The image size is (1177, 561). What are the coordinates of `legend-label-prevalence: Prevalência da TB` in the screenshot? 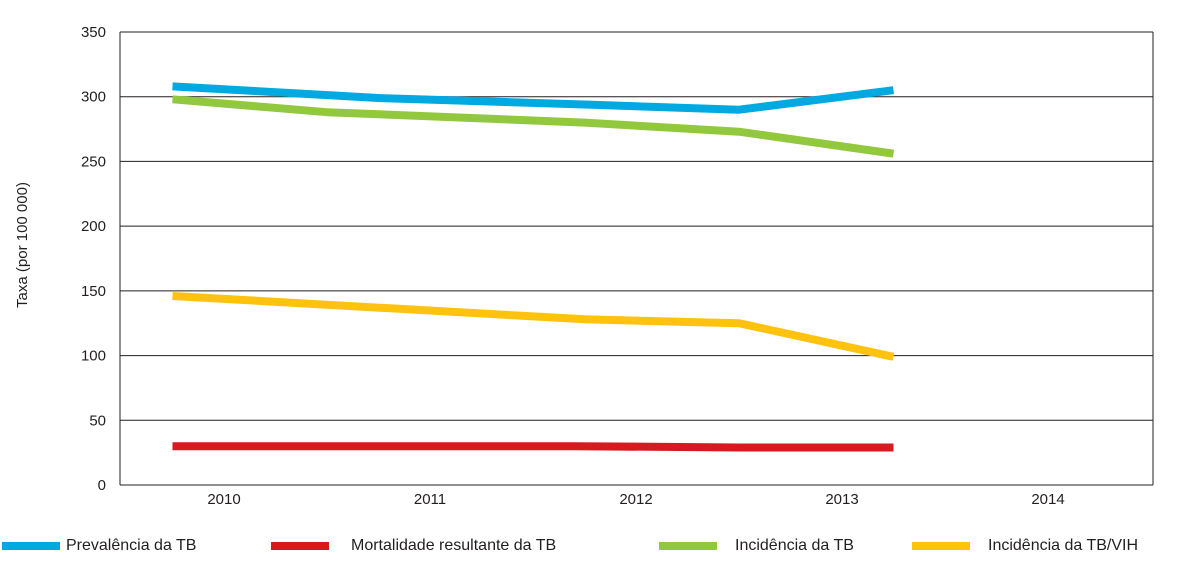 It's located at (131, 545).